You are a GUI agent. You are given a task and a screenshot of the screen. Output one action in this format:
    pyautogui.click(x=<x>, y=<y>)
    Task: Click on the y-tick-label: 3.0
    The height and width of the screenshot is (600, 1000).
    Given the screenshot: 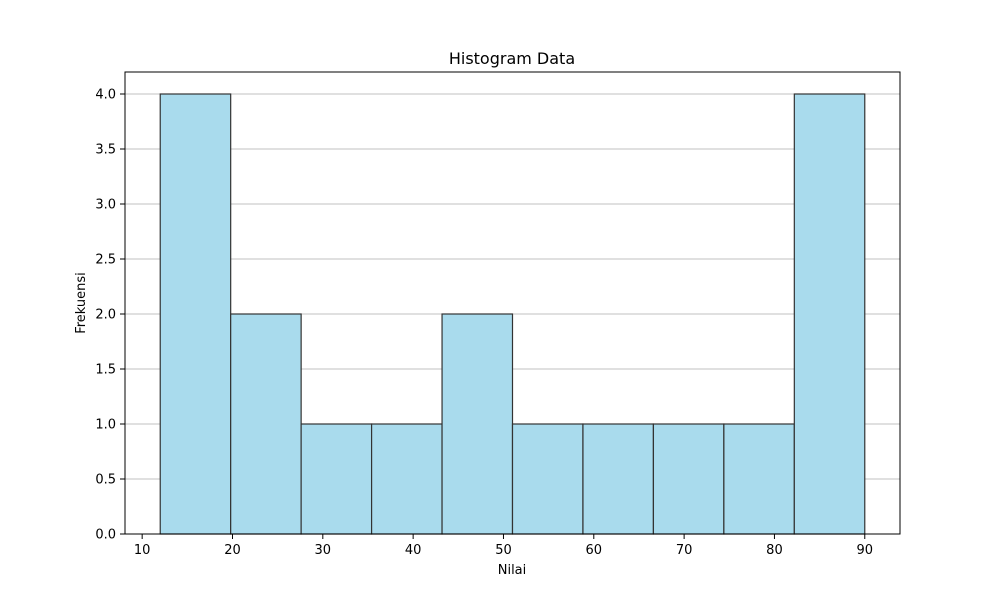 What is the action you would take?
    pyautogui.click(x=105, y=205)
    